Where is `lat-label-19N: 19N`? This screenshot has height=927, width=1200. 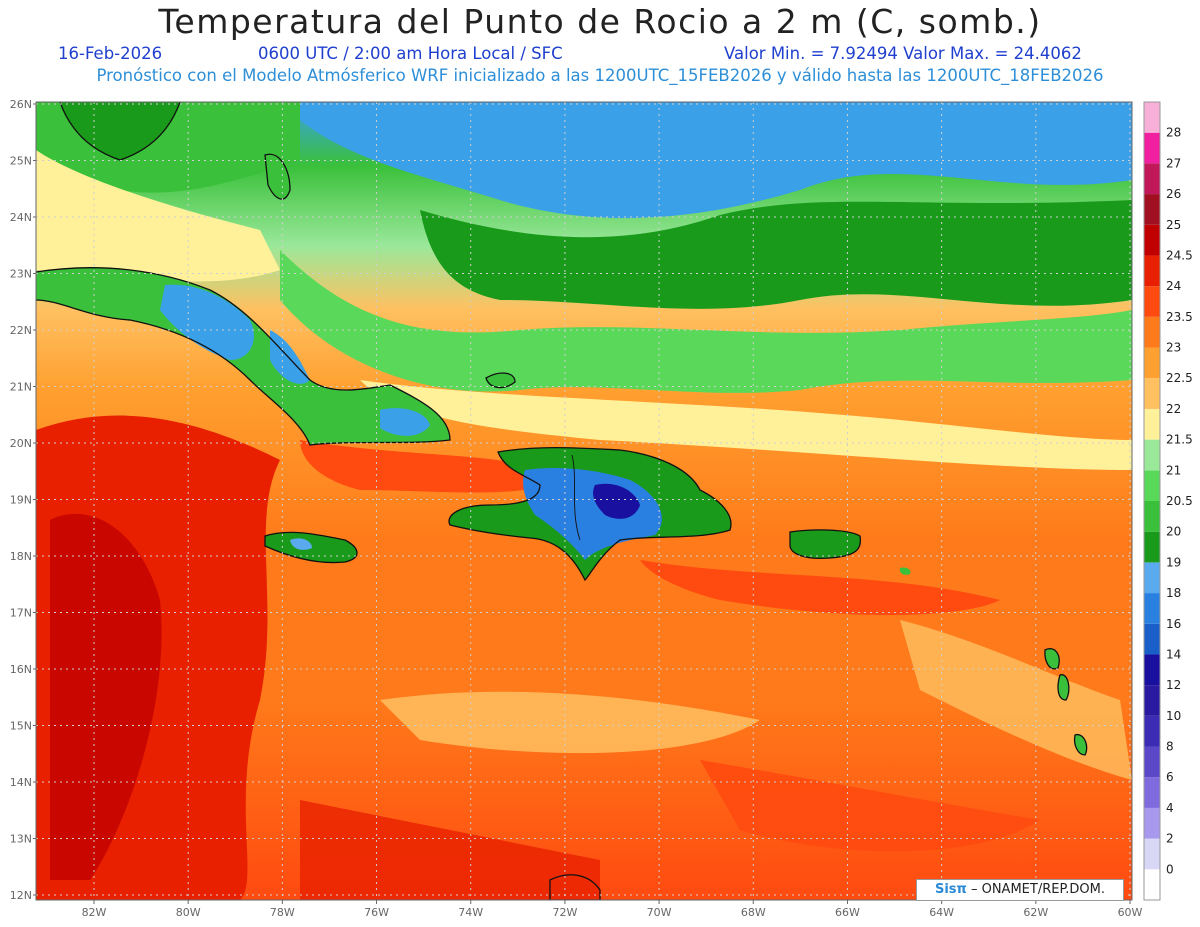
lat-label-19N: 19N is located at coordinates (21, 500).